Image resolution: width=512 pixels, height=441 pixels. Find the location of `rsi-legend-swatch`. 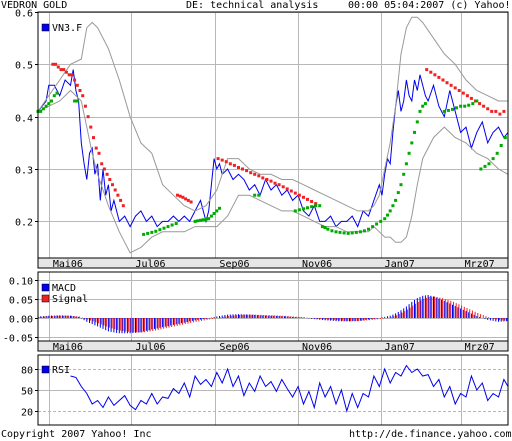

rsi-legend-swatch is located at coordinates (45, 369).